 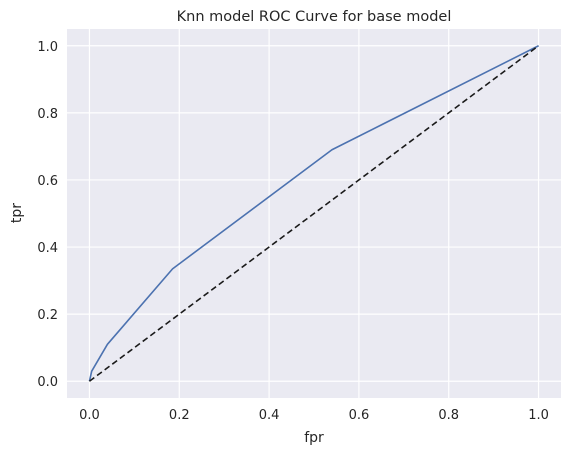 I want to click on x-tick-label: 0.0, so click(x=89, y=415).